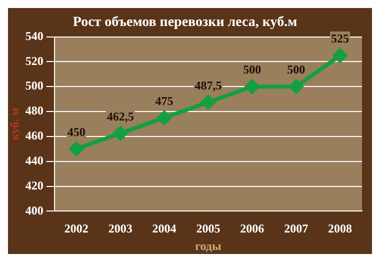 This screenshot has width=380, height=262. I want to click on y-tick-label: 420, so click(34, 185).